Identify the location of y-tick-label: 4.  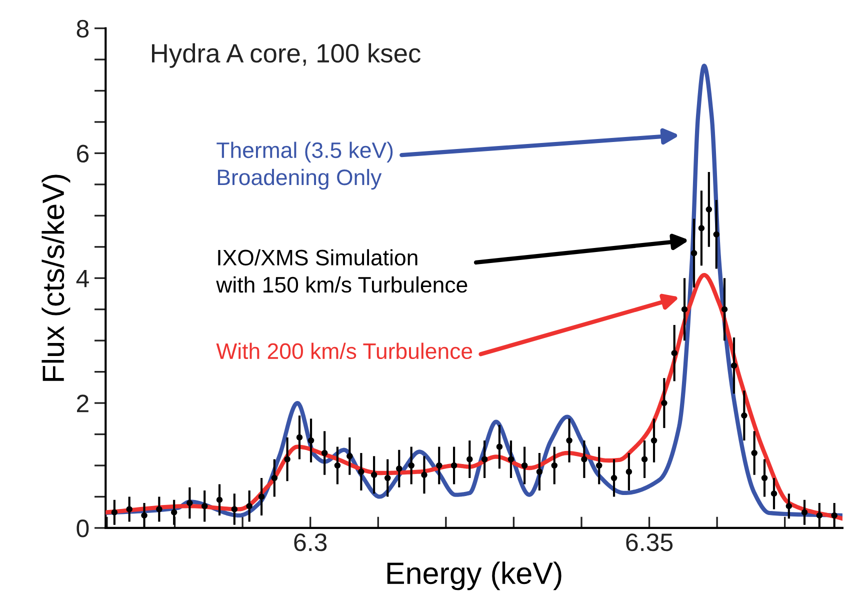
(82, 279).